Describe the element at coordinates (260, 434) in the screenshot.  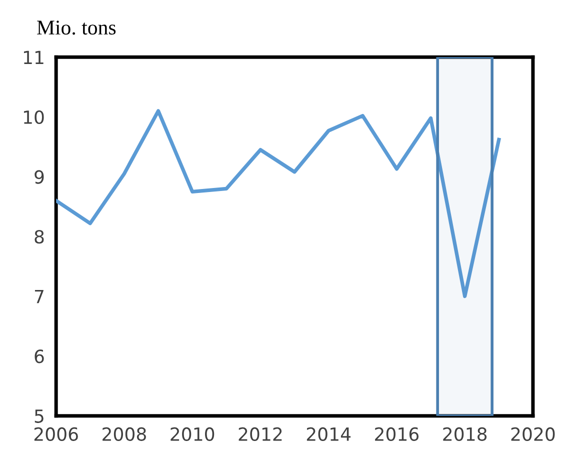
I see `x-tick-label: 2012` at that location.